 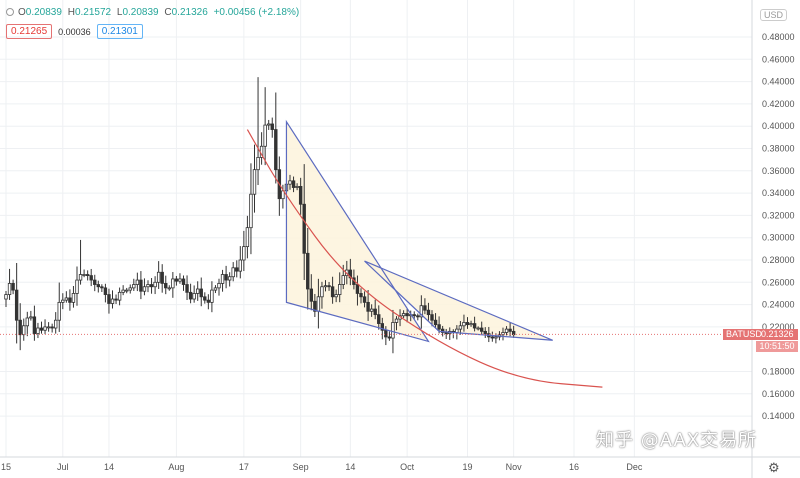 I want to click on x-tick-label: 15, so click(x=6, y=467).